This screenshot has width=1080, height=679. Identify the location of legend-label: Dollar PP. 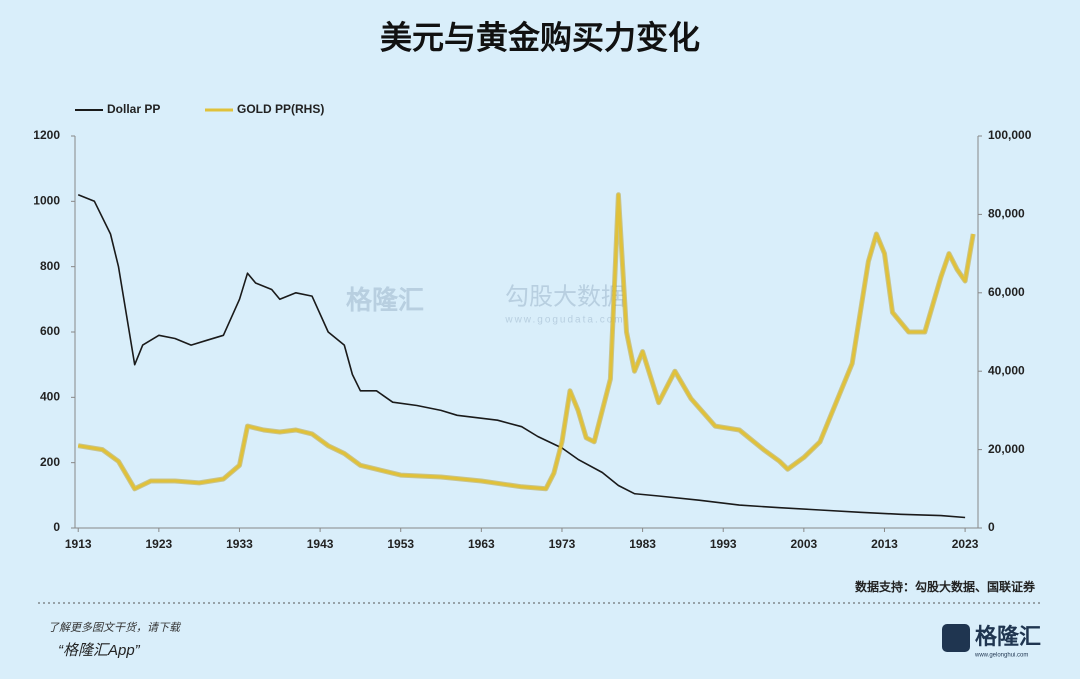
(133, 109).